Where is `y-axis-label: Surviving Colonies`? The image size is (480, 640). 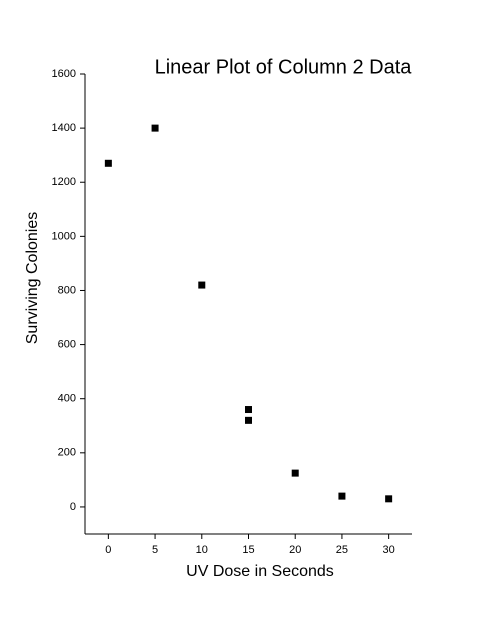
y-axis-label: Surviving Colonies is located at coordinates (32, 278).